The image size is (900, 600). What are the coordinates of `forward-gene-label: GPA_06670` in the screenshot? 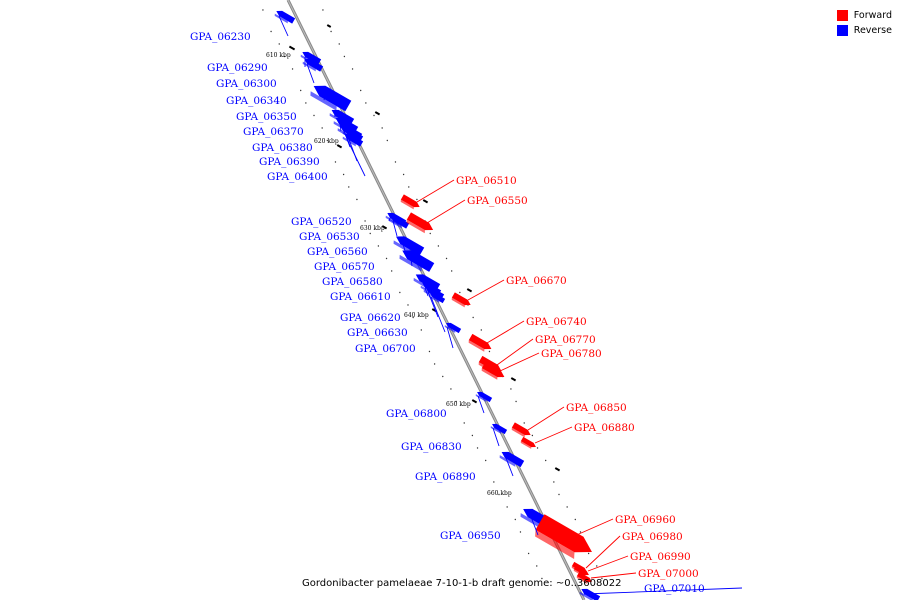 It's located at (536, 281).